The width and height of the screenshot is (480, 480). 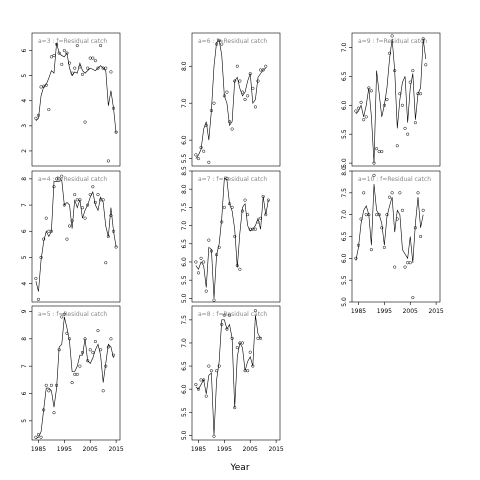 I want to click on panel-title: a=5 : f=Residual catch, so click(x=72, y=314).